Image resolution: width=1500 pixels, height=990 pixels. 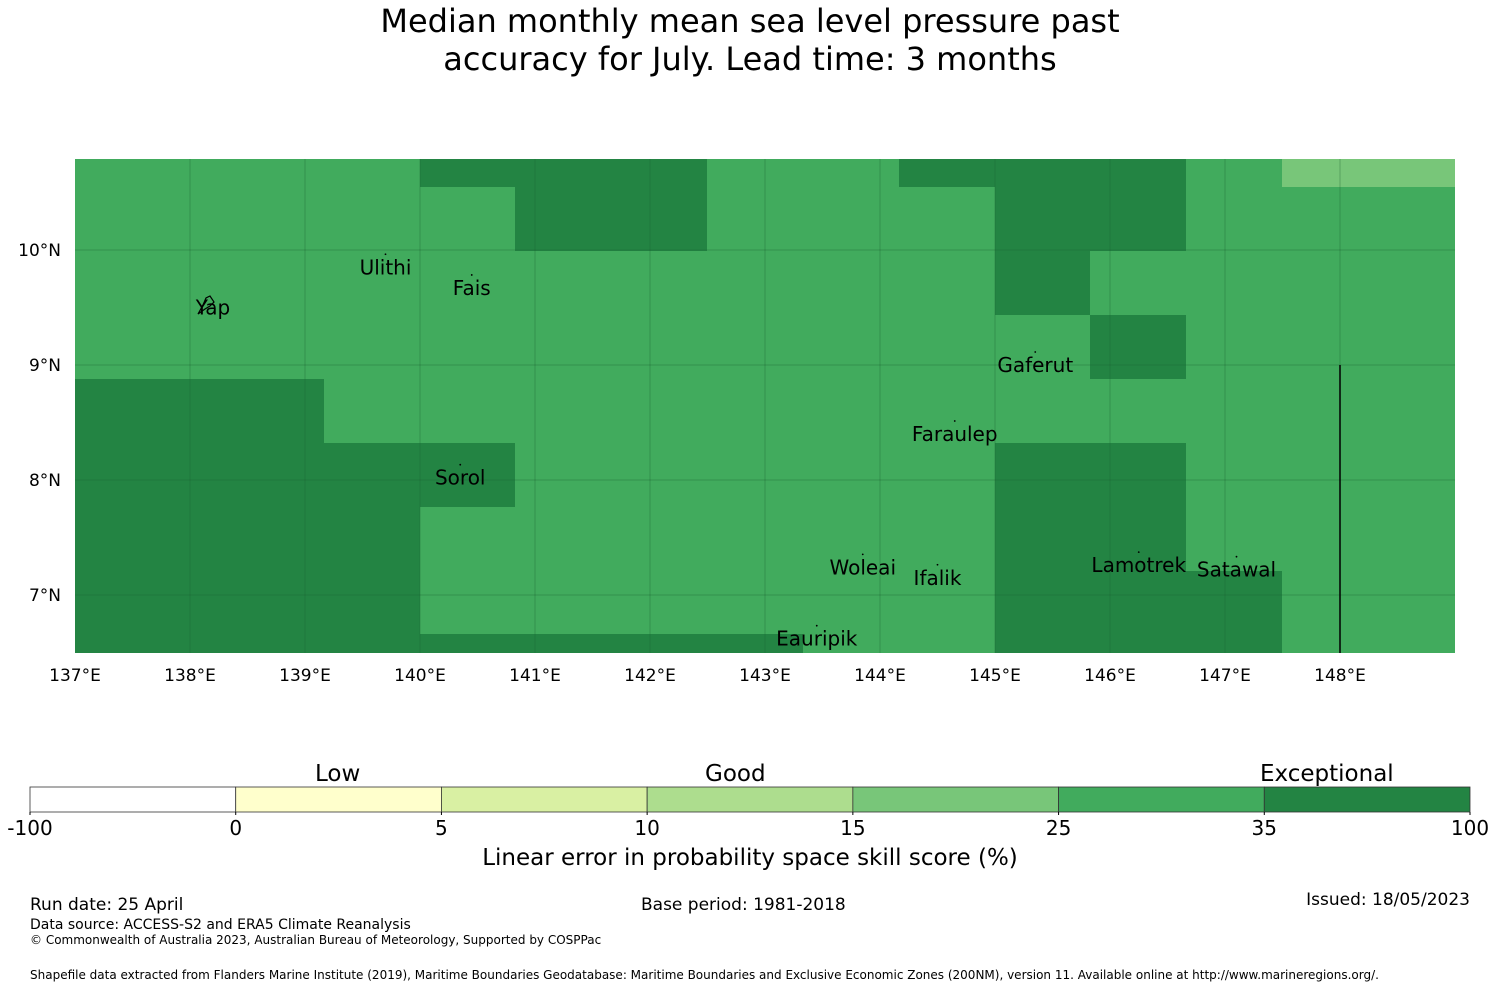 What do you see at coordinates (441, 828) in the screenshot?
I see `colorbar-tick-label: 5` at bounding box center [441, 828].